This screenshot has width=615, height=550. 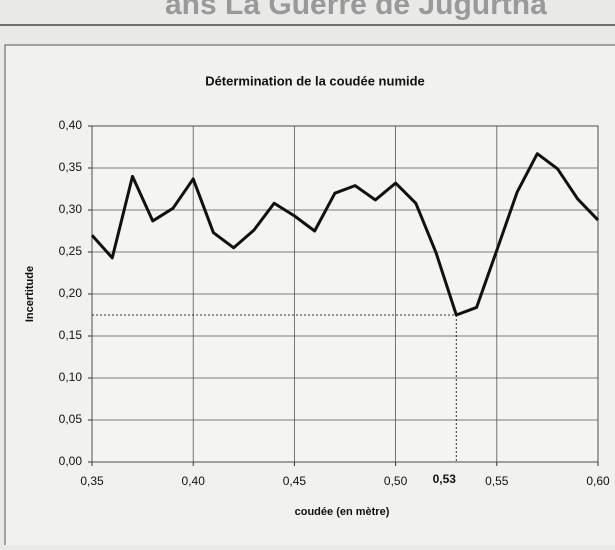 What do you see at coordinates (295, 481) in the screenshot?
I see `x-tick-label: 0,45` at bounding box center [295, 481].